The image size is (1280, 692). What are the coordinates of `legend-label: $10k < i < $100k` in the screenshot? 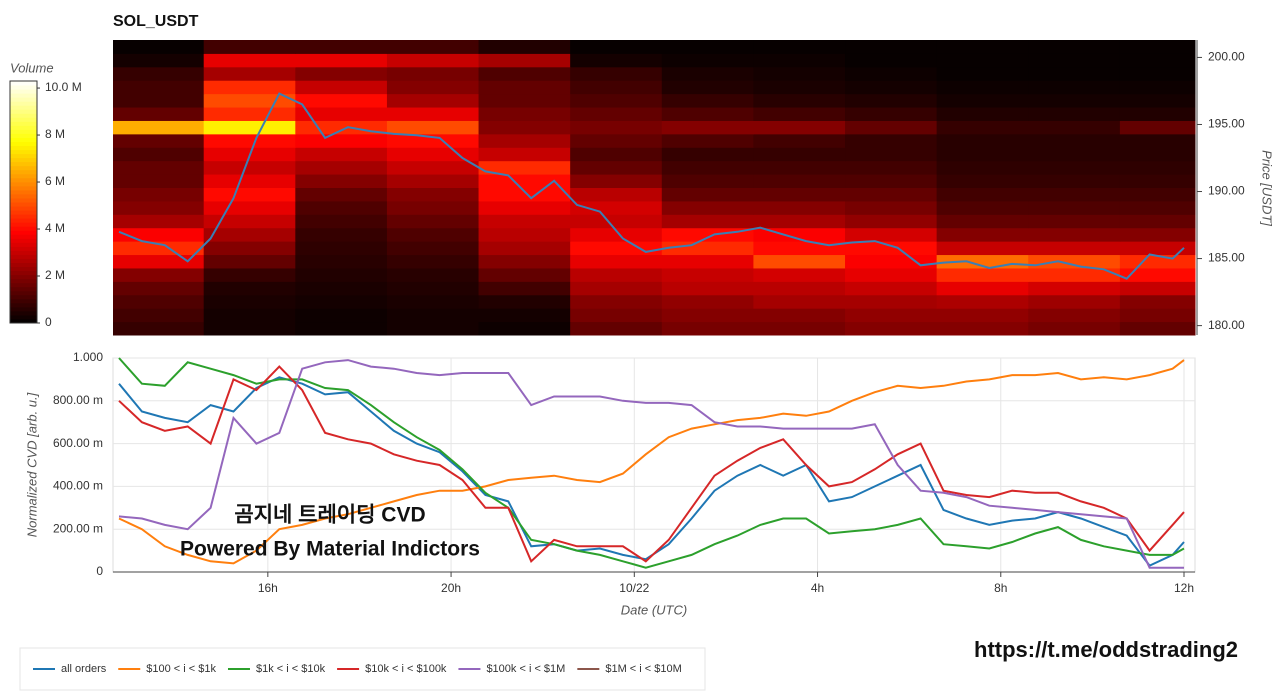 It's located at (406, 669).